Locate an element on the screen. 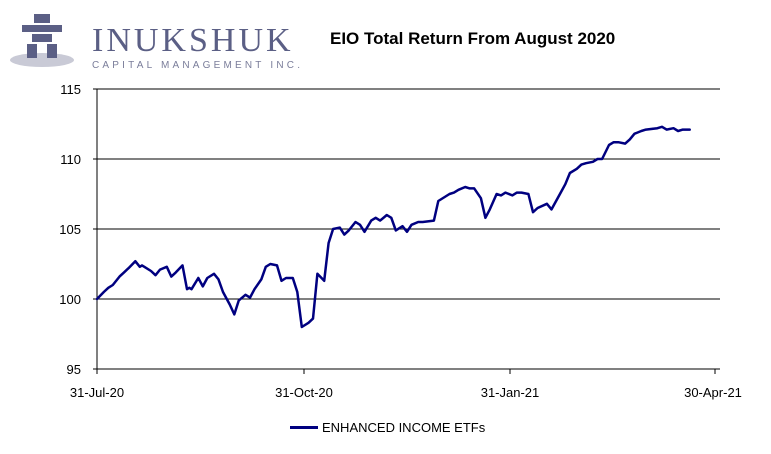  x-tick-label-3: 30-Apr-21 is located at coordinates (713, 392).